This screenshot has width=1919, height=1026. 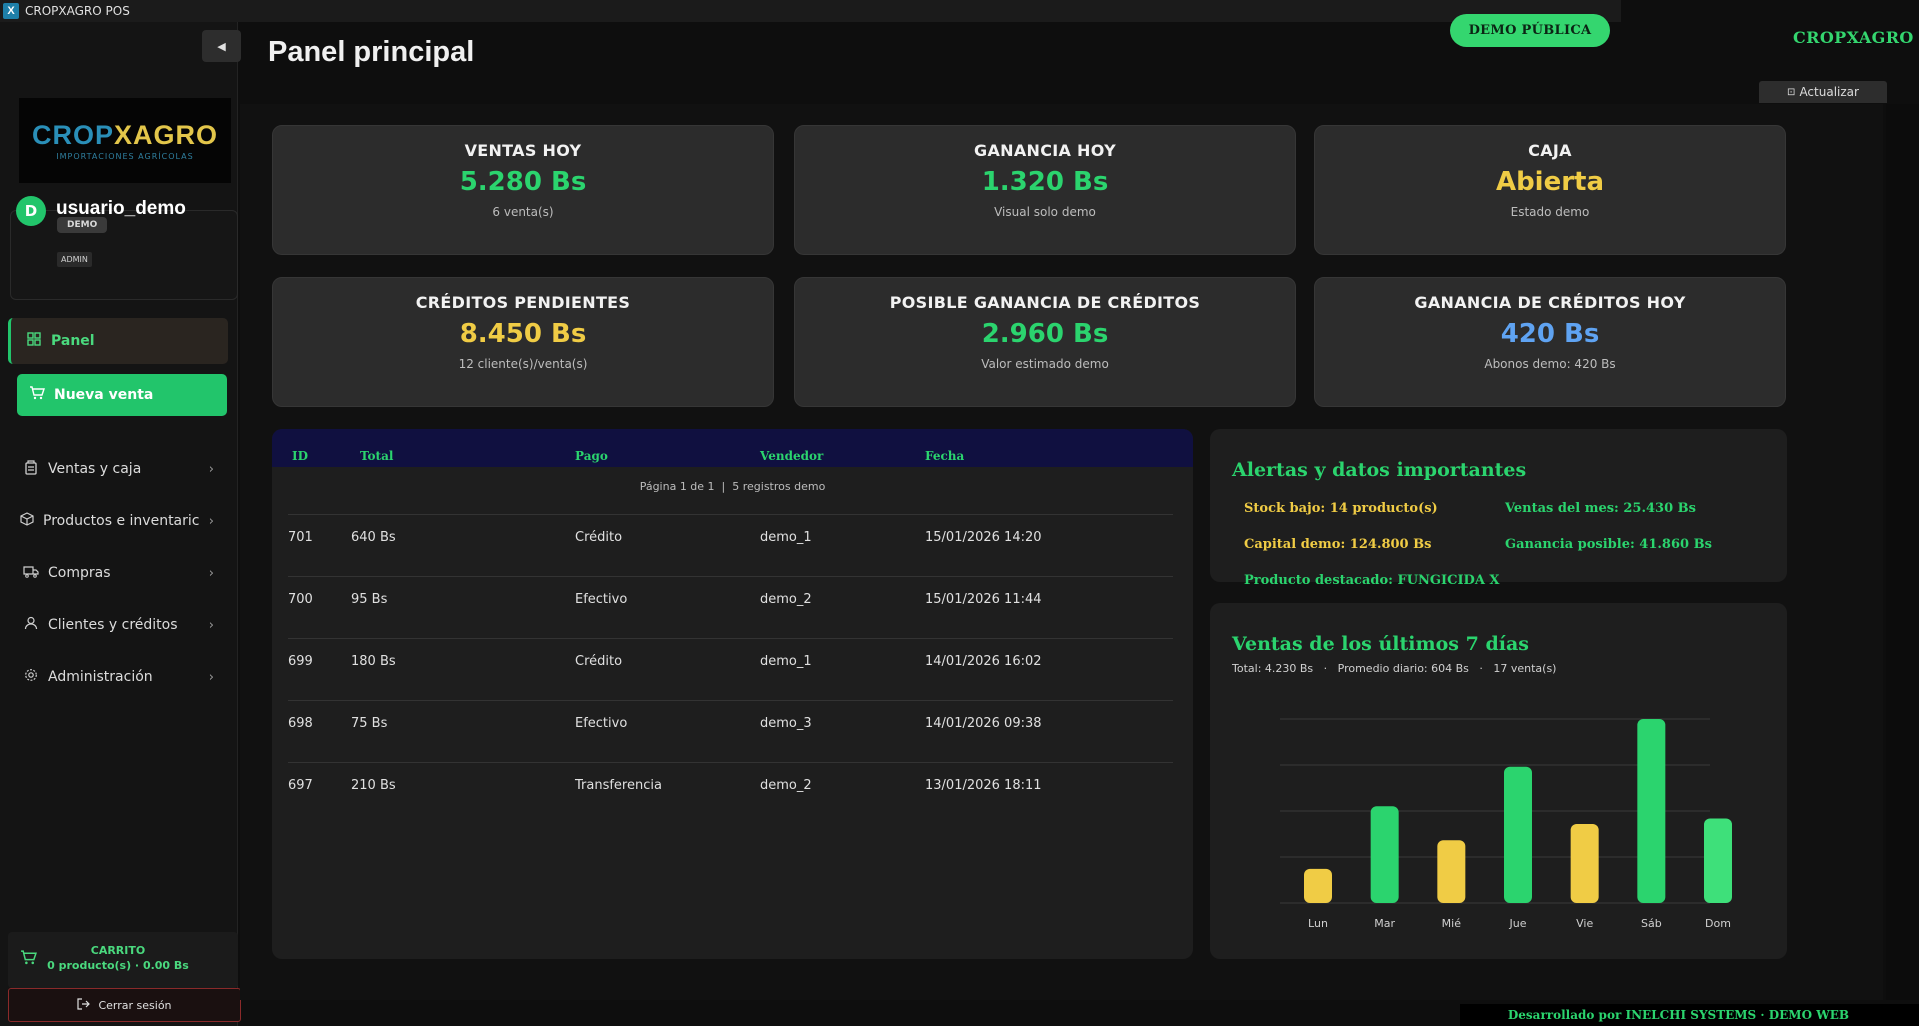 I want to click on logout-button: Cerrar sesión, so click(x=124, y=1005).